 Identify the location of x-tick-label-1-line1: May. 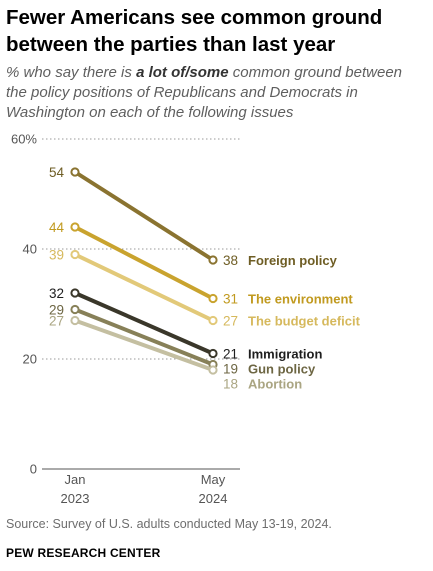
(213, 479).